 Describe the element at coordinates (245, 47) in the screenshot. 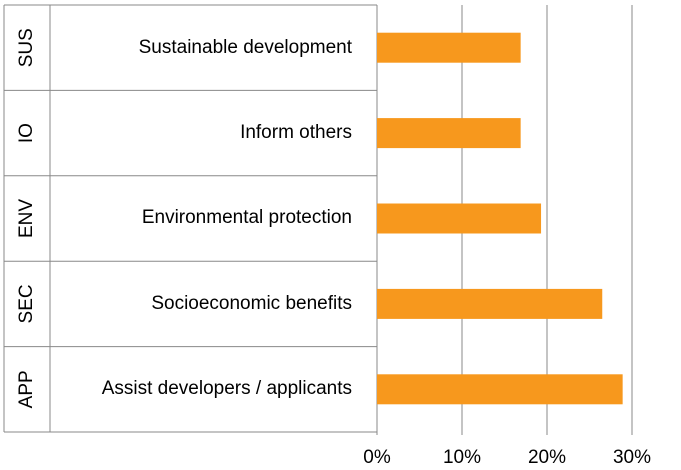

I see `category-label: Sustainable development` at that location.